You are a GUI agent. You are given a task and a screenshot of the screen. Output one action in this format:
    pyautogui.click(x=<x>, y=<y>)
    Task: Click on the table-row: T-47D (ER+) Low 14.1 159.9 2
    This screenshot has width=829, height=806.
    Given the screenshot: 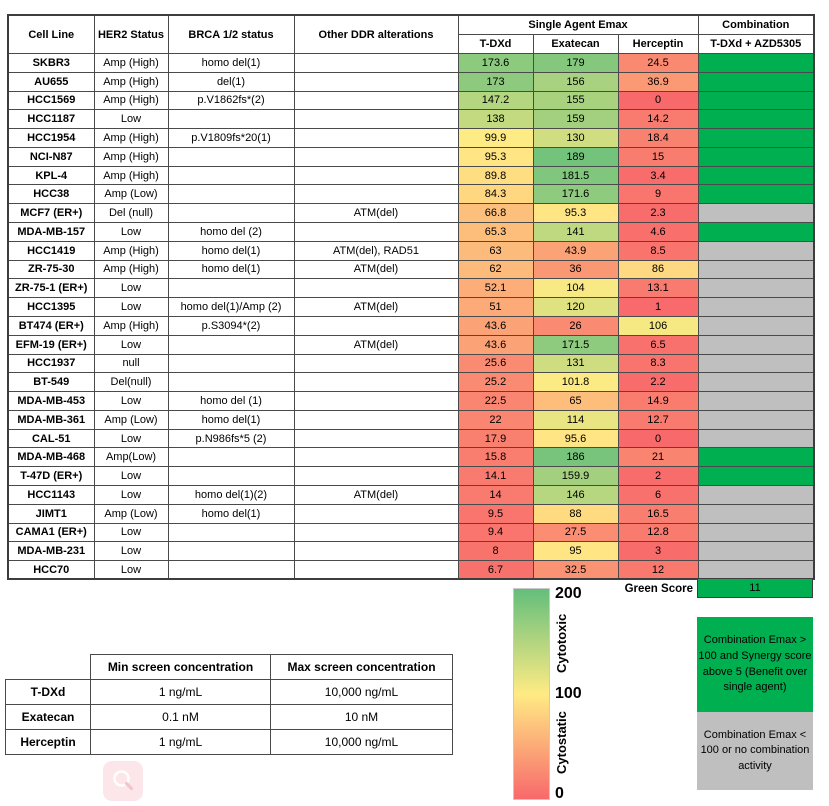 What is the action you would take?
    pyautogui.click(x=411, y=476)
    